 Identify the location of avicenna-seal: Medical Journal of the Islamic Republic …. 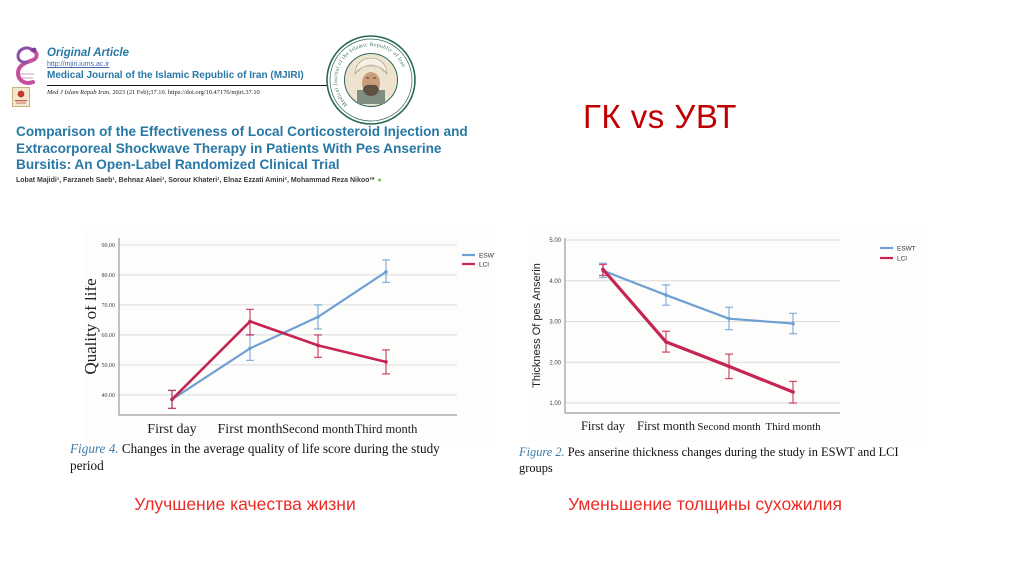
(371, 80).